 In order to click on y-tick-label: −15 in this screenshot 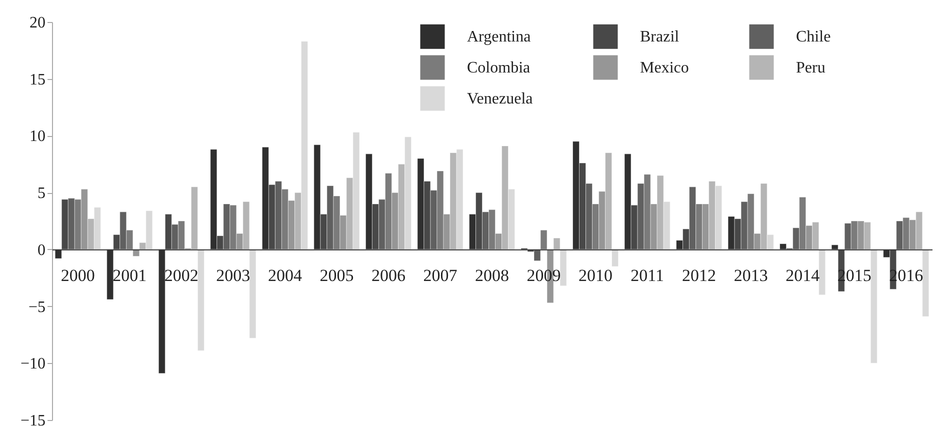, I will do `click(33, 419)`.